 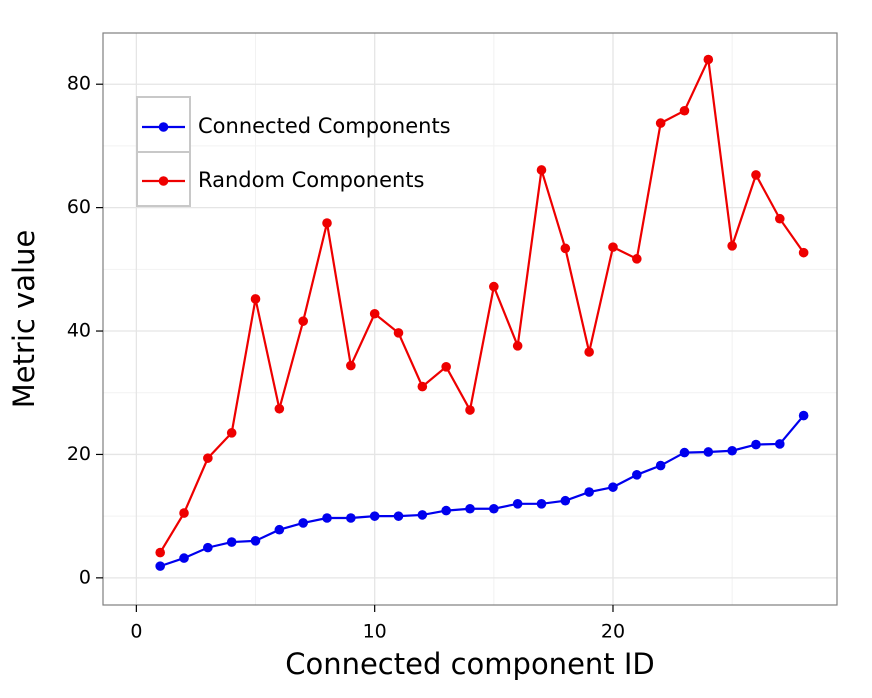 What do you see at coordinates (24, 319) in the screenshot?
I see `y-axis-label: Metric value` at bounding box center [24, 319].